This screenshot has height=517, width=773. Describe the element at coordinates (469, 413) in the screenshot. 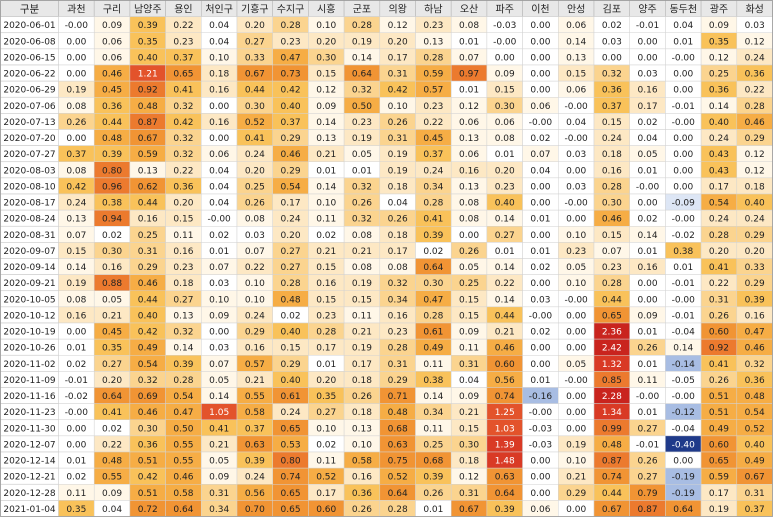

I see `heatmap-cell-value: 0.21` at that location.